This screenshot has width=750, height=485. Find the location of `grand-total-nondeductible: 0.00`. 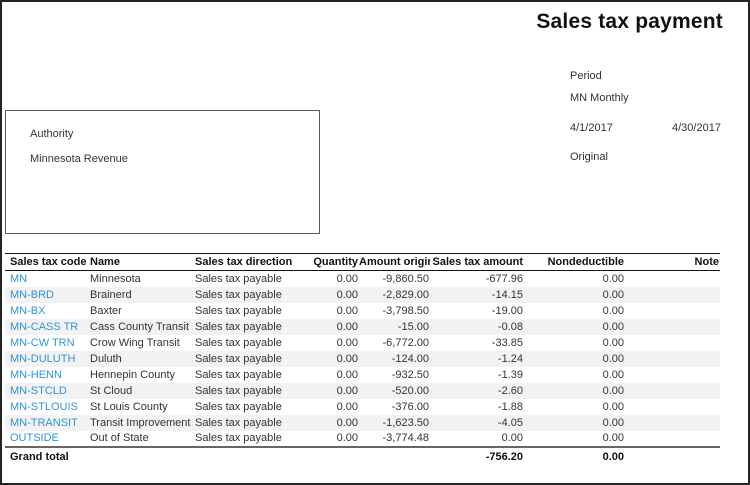

grand-total-nondeductible: 0.00 is located at coordinates (613, 456).